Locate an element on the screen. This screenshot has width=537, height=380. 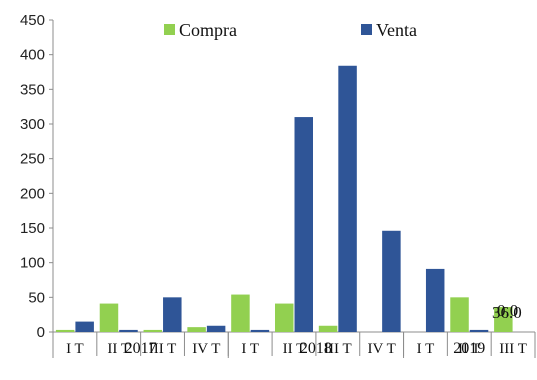
y-tick-label: 350 is located at coordinates (32, 89).